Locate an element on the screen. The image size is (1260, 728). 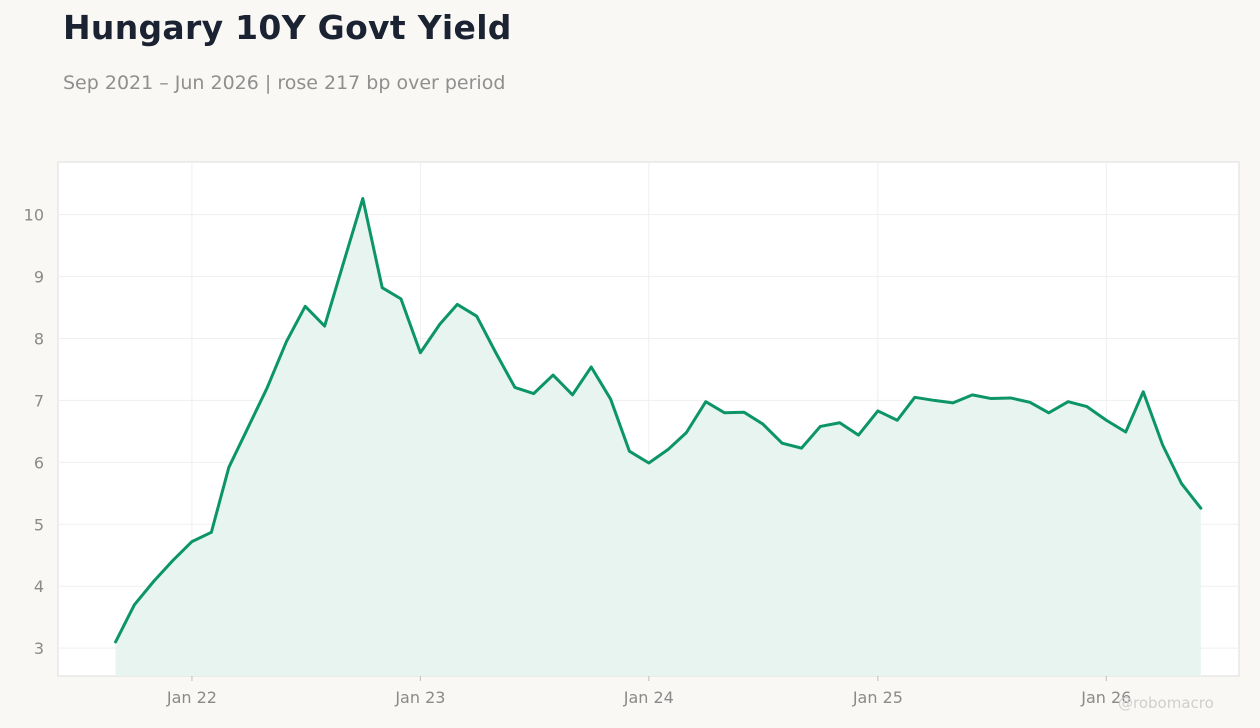
y-tick-label: 4 is located at coordinates (39, 586).